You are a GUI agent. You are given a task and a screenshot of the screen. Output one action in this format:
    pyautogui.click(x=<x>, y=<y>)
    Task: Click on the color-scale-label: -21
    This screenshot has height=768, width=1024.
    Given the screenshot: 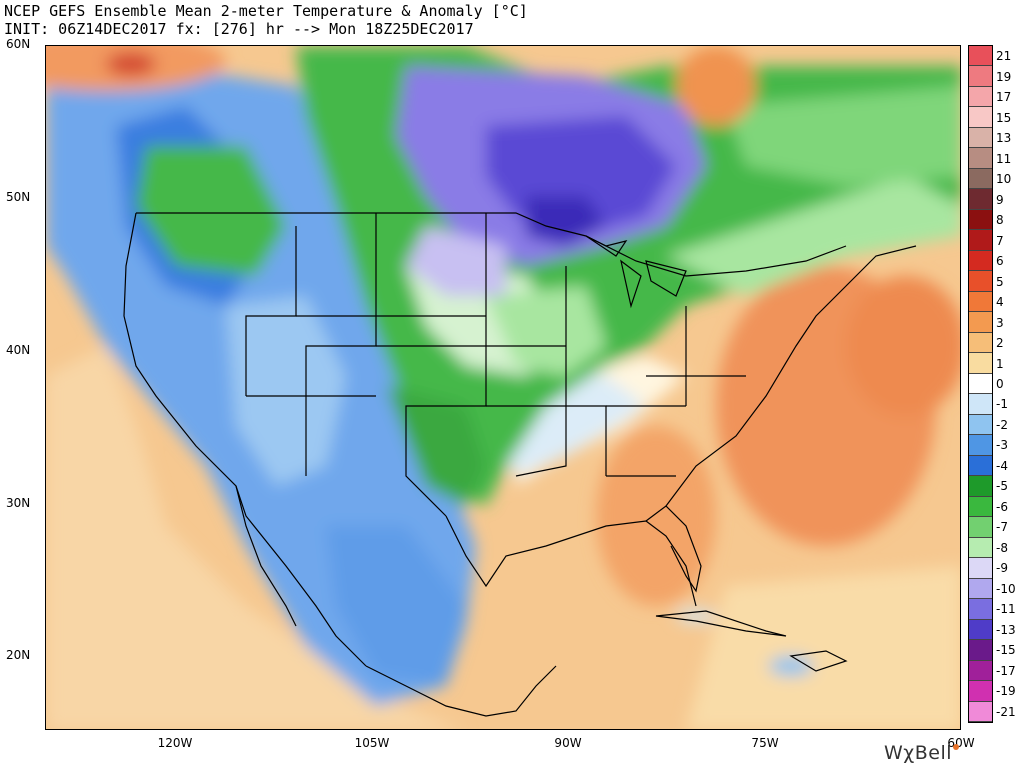 What is the action you would take?
    pyautogui.click(x=1006, y=711)
    